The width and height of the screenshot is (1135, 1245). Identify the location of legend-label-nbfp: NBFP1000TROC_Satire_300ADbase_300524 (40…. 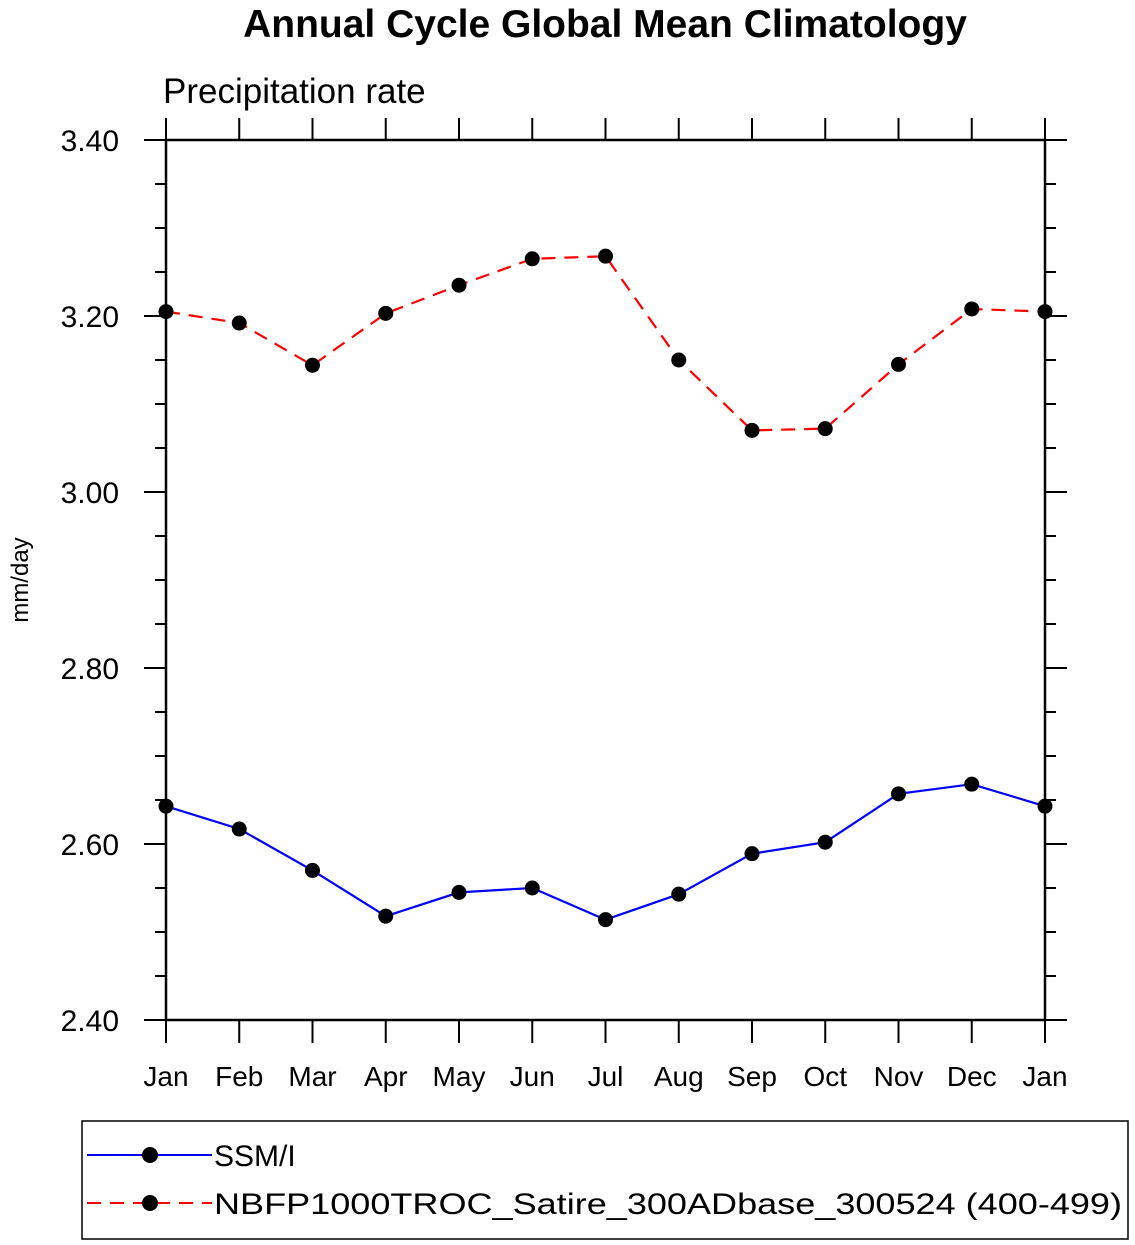
(668, 1204).